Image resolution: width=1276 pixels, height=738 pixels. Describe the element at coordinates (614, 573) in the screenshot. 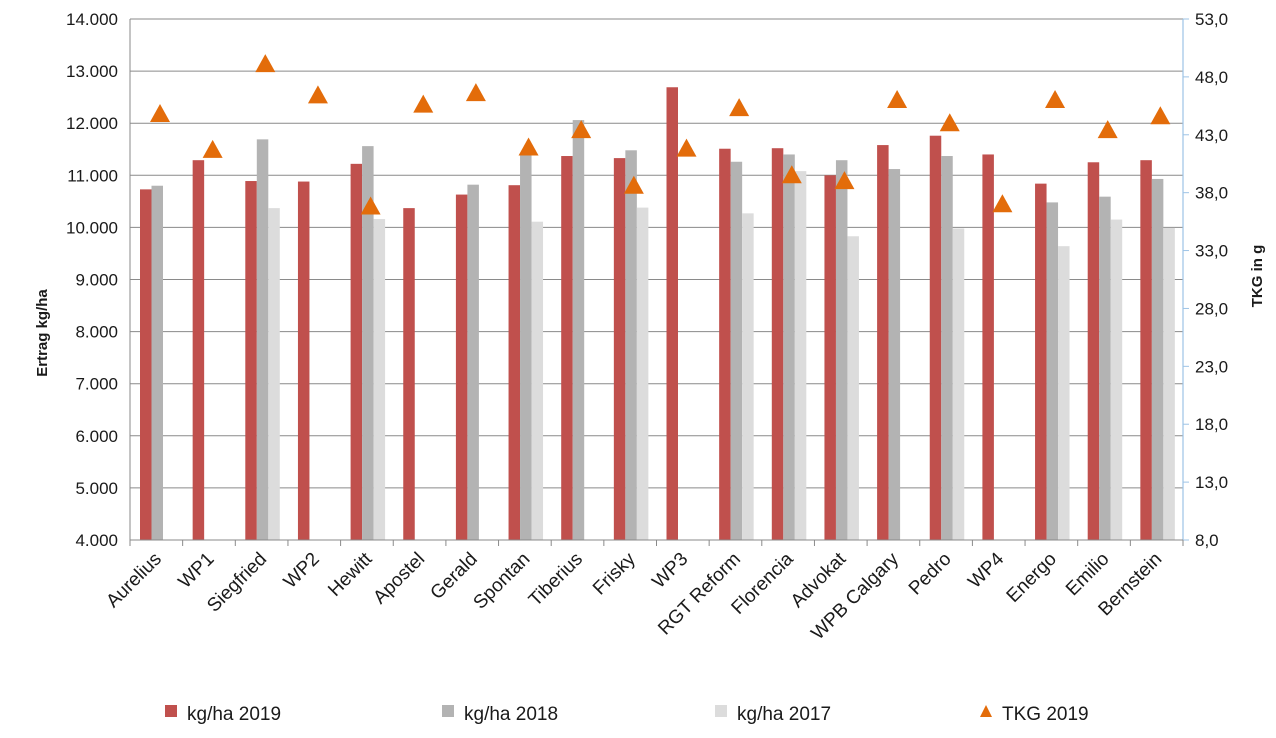

I see `x-category-label: Frisky` at that location.